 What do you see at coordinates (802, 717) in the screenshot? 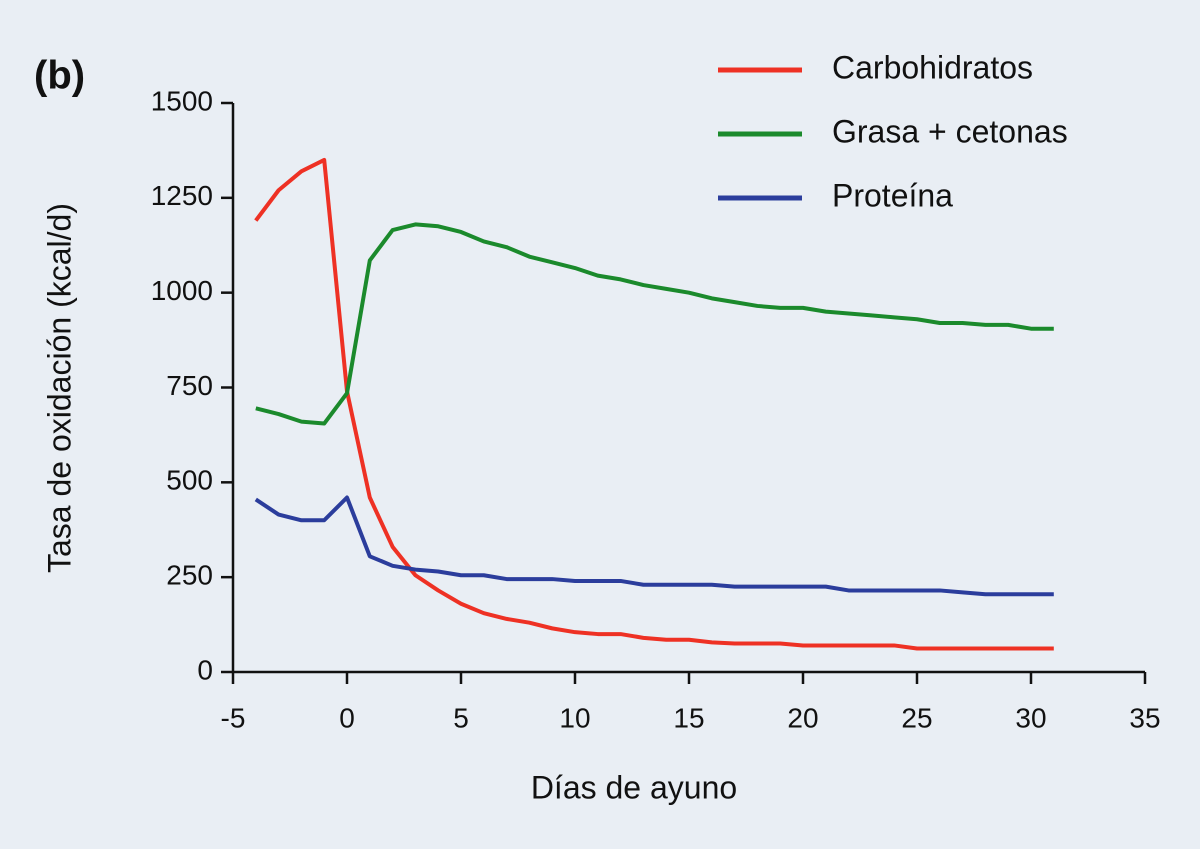
I see `x-tick-label: 20` at bounding box center [802, 717].